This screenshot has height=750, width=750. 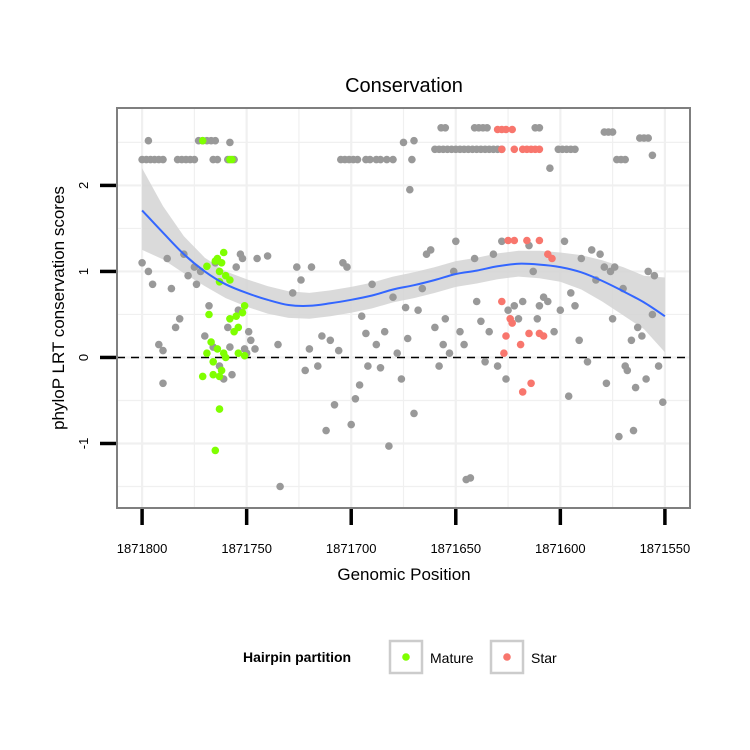 I want to click on x-axis-title: Genomic Position, so click(x=403, y=574).